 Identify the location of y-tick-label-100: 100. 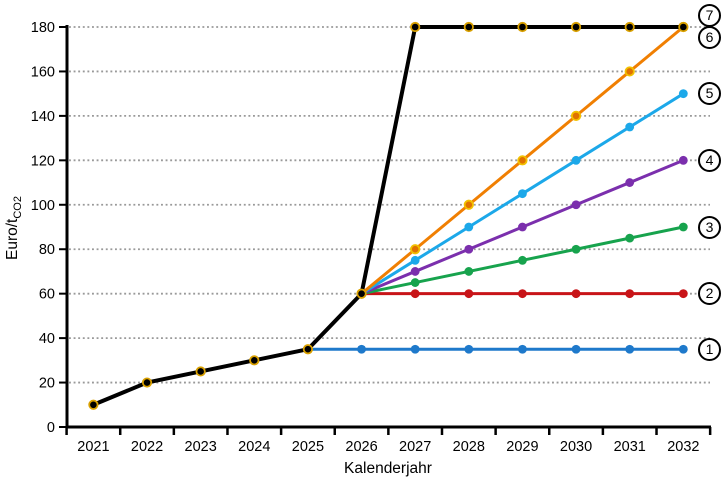
(43, 206).